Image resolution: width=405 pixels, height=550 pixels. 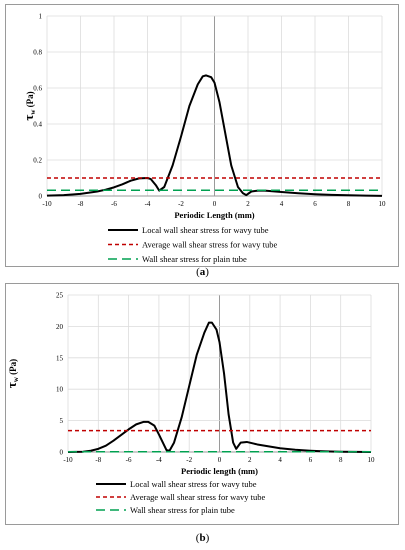 What do you see at coordinates (62, 421) in the screenshot?
I see `y-tick-label: 5` at bounding box center [62, 421].